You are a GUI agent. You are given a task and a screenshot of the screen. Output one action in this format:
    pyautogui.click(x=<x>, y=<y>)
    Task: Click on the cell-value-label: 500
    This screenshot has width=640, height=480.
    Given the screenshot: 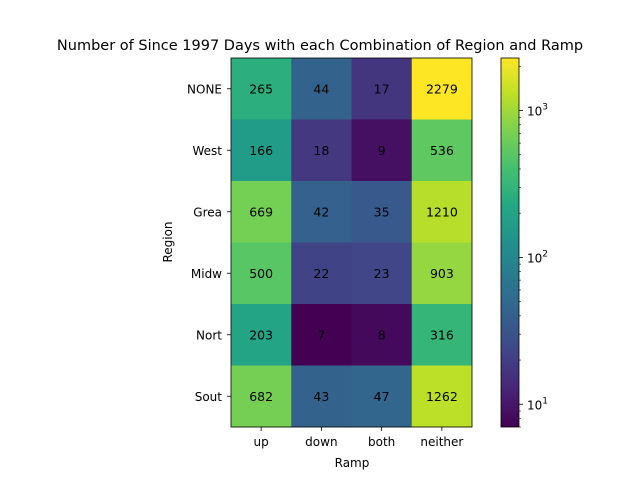 What is the action you would take?
    pyautogui.click(x=261, y=273)
    